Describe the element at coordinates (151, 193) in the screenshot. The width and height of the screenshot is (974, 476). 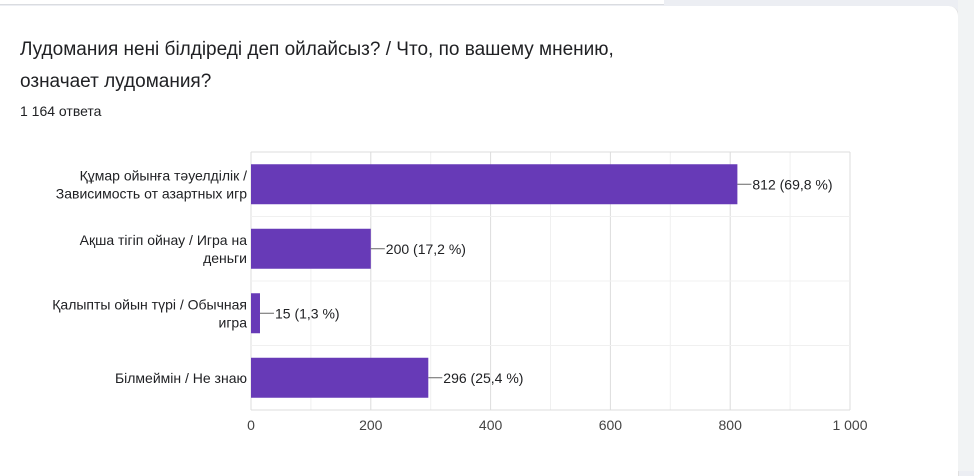
I see `category-label: Зависимость от азартных игр` at that location.